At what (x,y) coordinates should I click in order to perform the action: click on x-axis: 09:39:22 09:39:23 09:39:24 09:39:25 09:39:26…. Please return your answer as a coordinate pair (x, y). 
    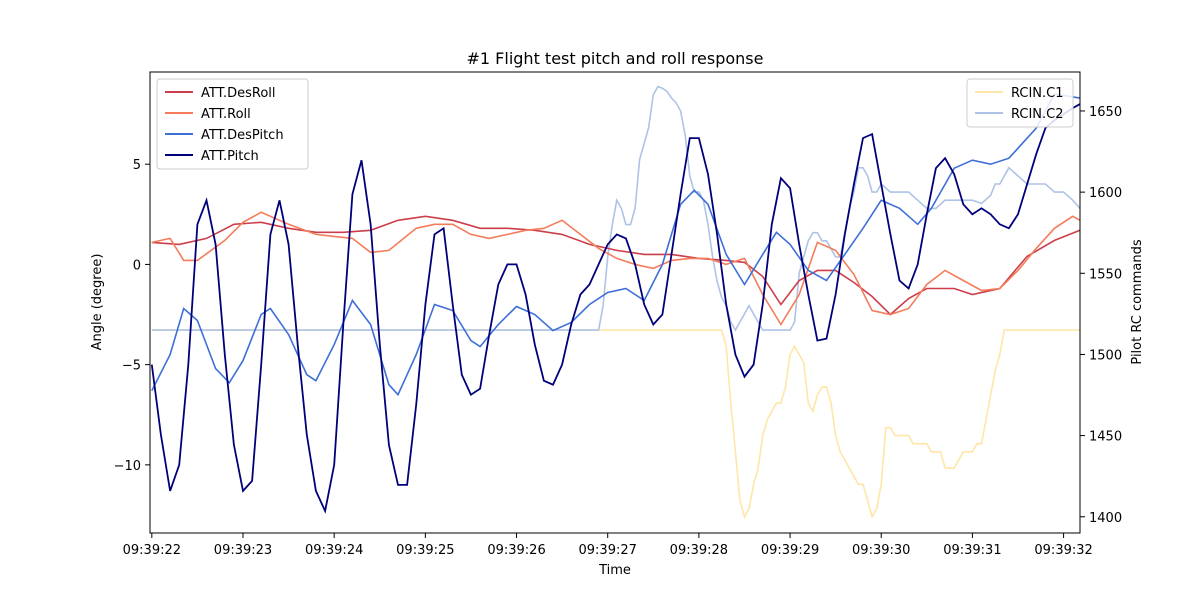
    Looking at the image, I should click on (608, 545).